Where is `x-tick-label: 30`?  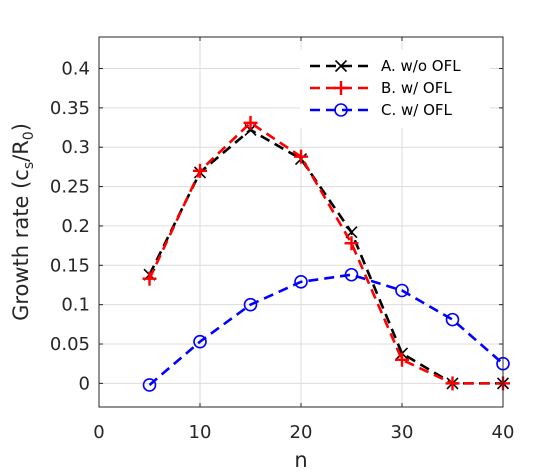
x-tick-label: 30 is located at coordinates (402, 432).